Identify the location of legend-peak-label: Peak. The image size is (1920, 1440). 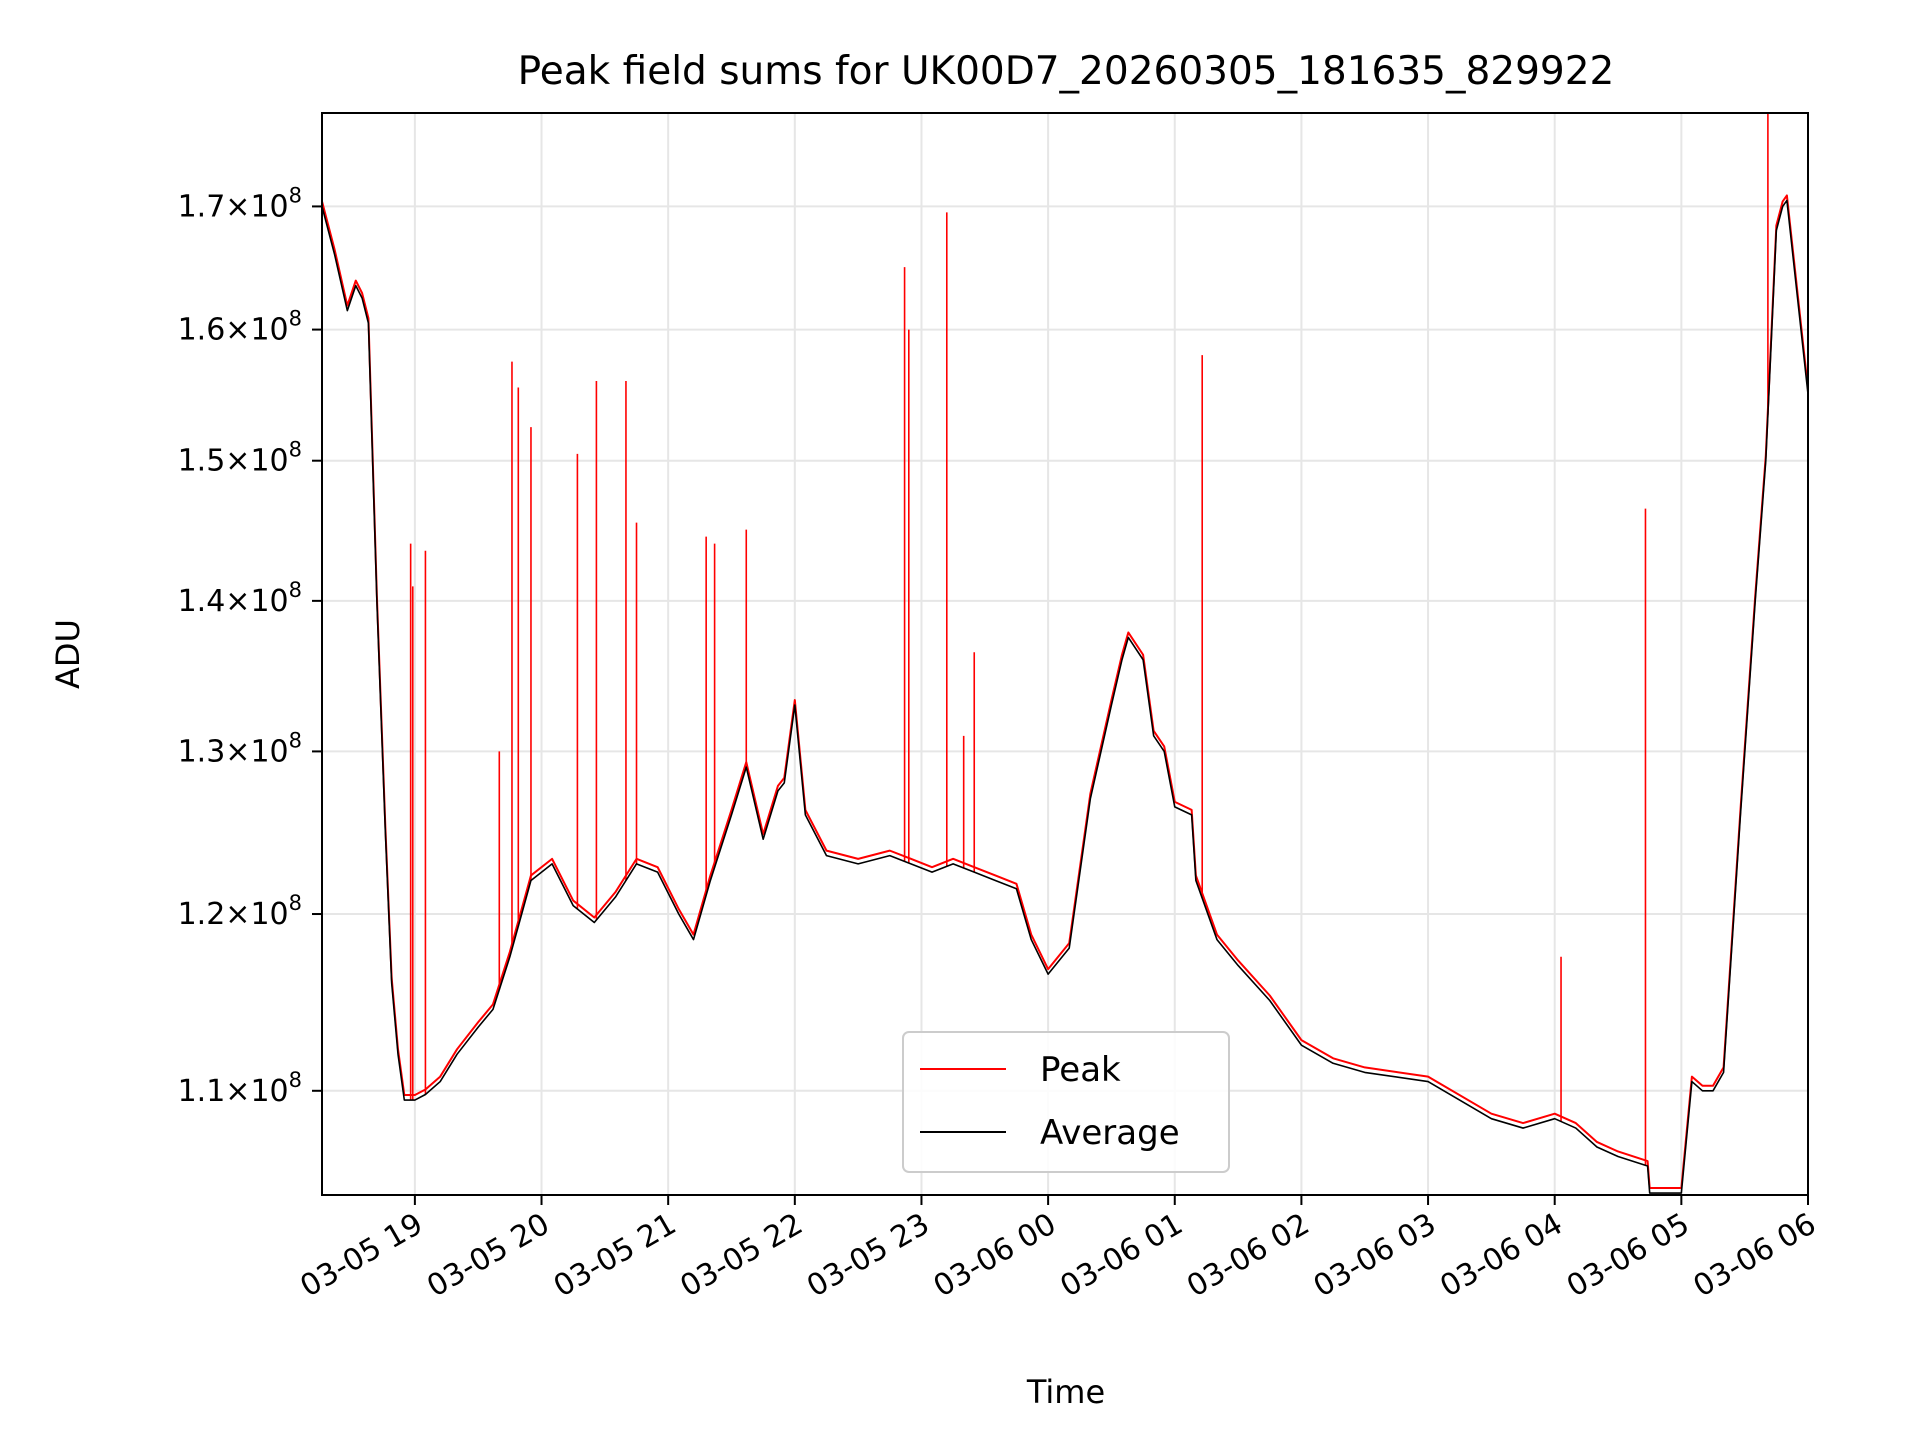
(1080, 1070).